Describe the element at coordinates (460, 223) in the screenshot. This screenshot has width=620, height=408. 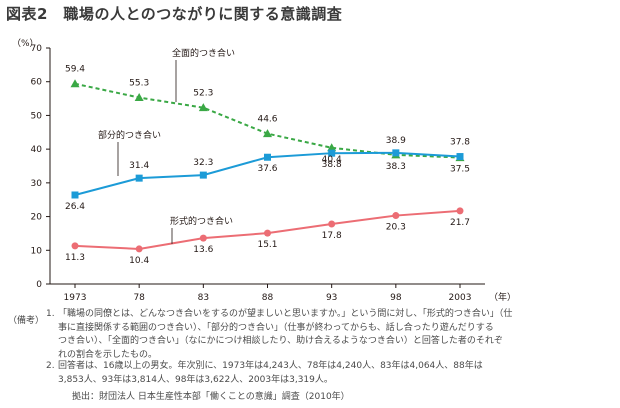
I see `data-label-formal: 21.7` at that location.